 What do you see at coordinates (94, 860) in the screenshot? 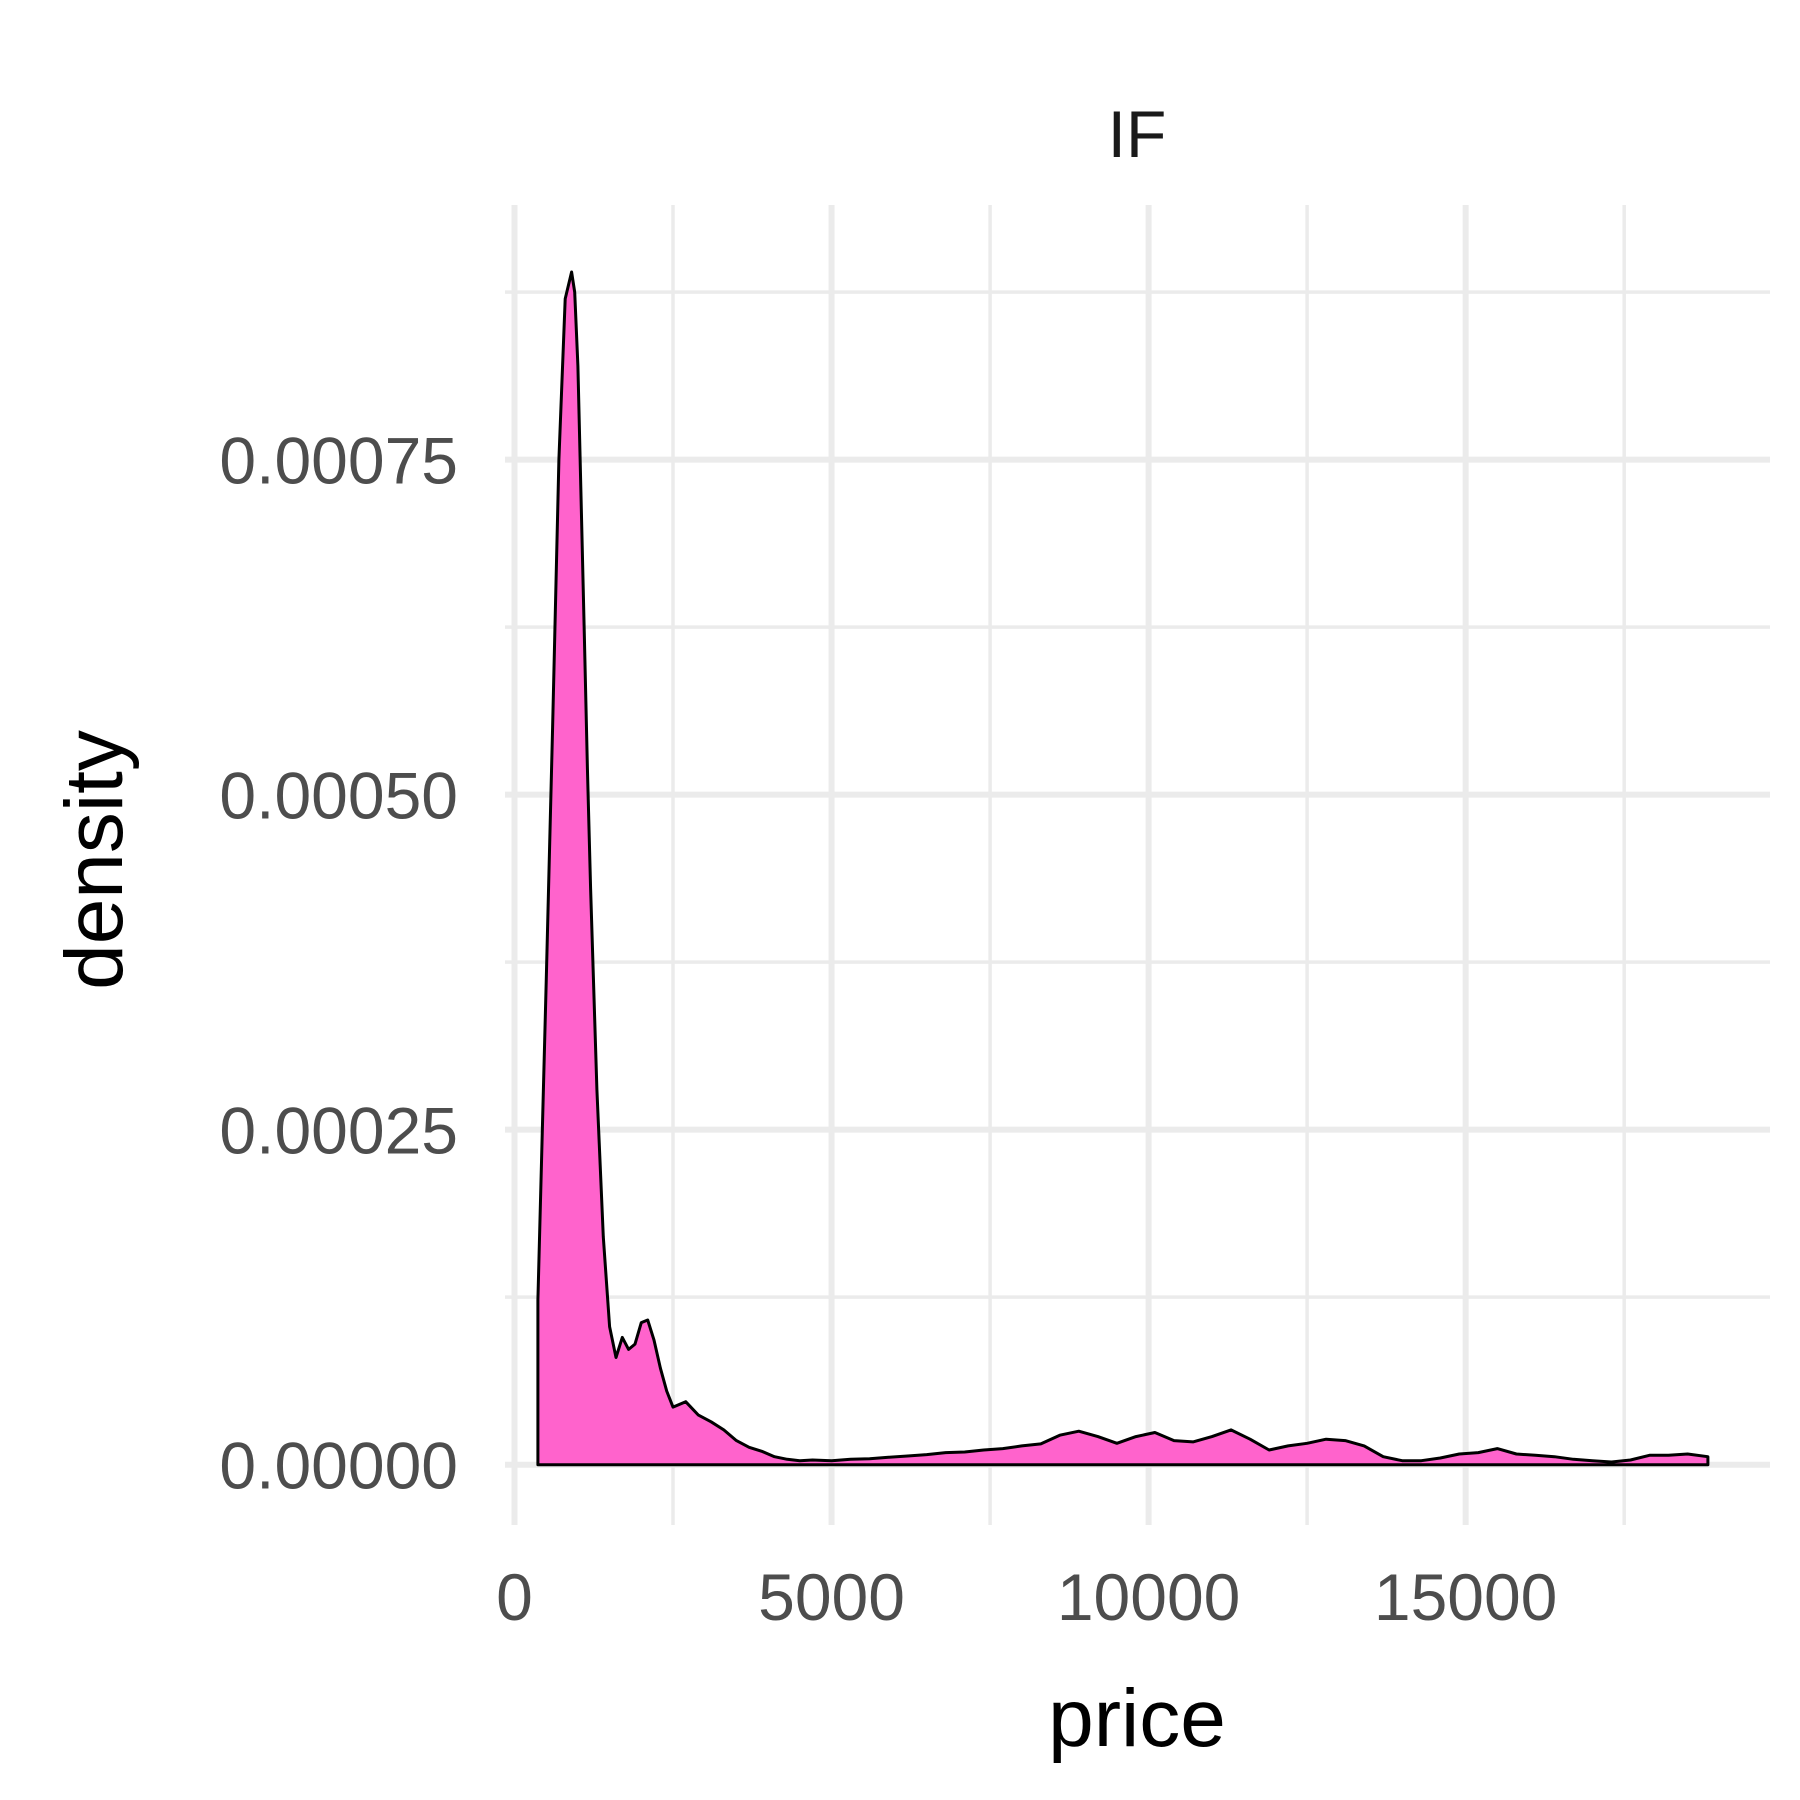
I see `y-axis-title: density` at bounding box center [94, 860].